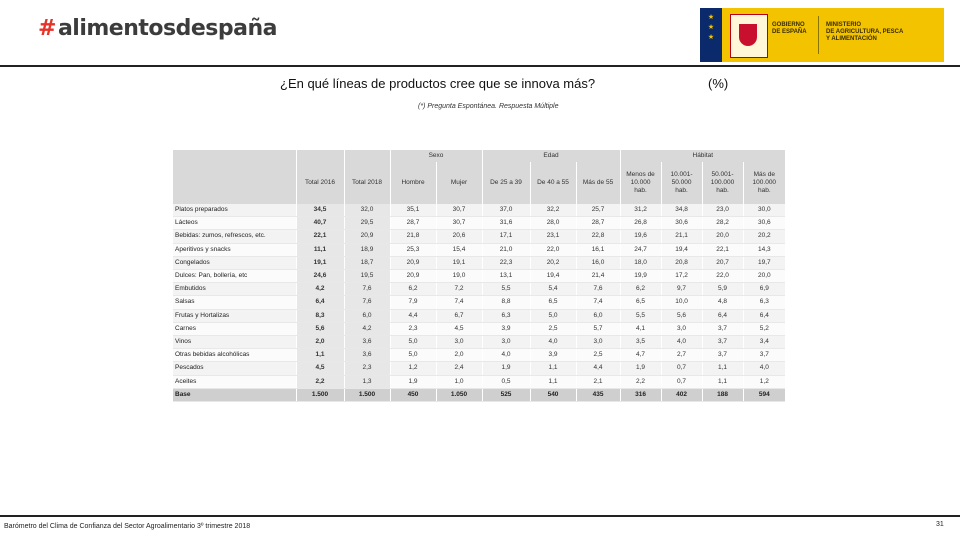  What do you see at coordinates (412, 302) in the screenshot?
I see `table-cell: 7,9` at bounding box center [412, 302].